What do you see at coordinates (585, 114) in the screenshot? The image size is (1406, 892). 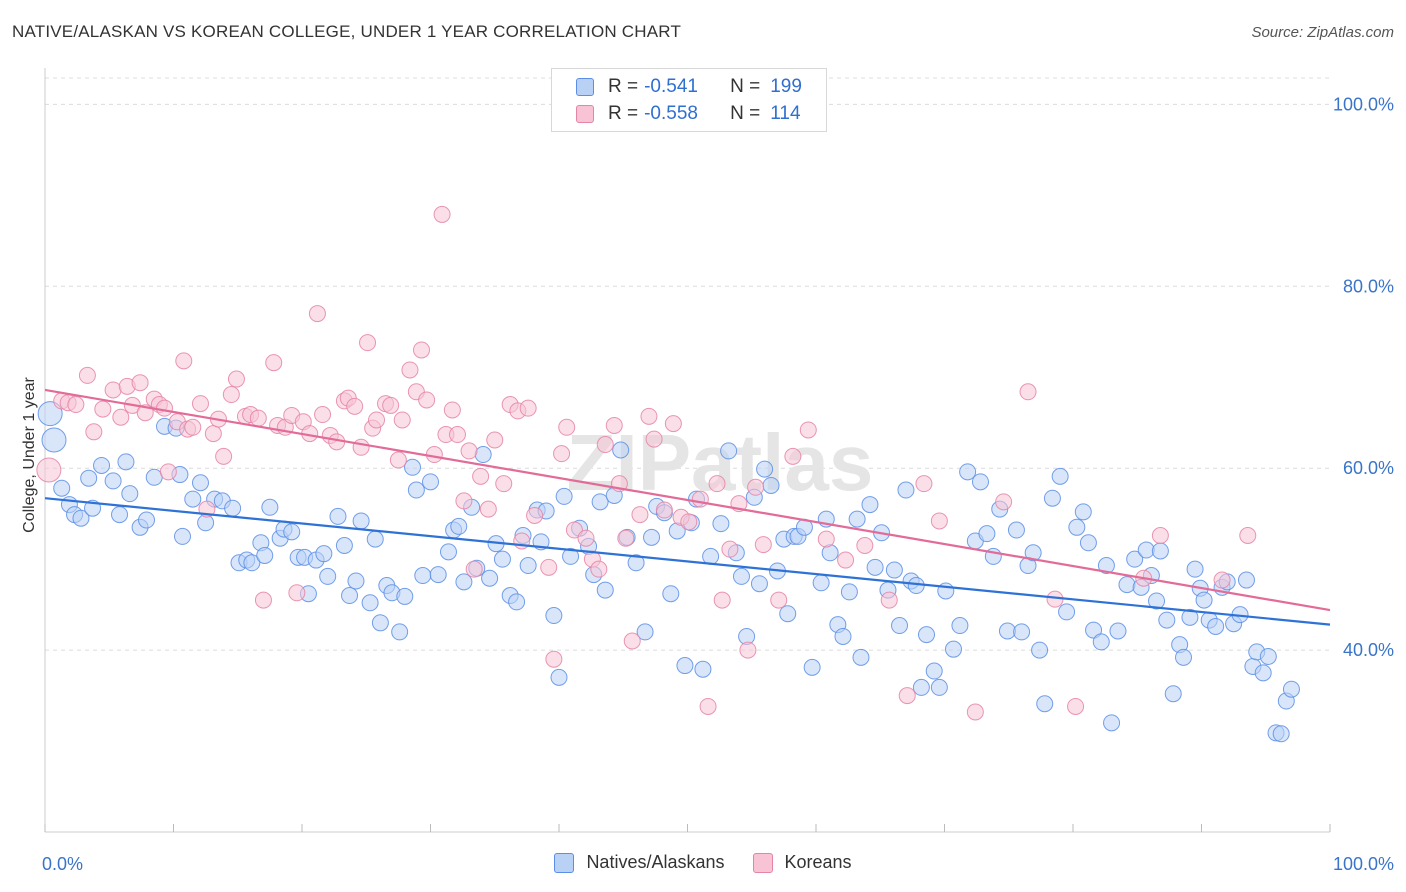 I see `koreans-swatch-icon` at bounding box center [585, 114].